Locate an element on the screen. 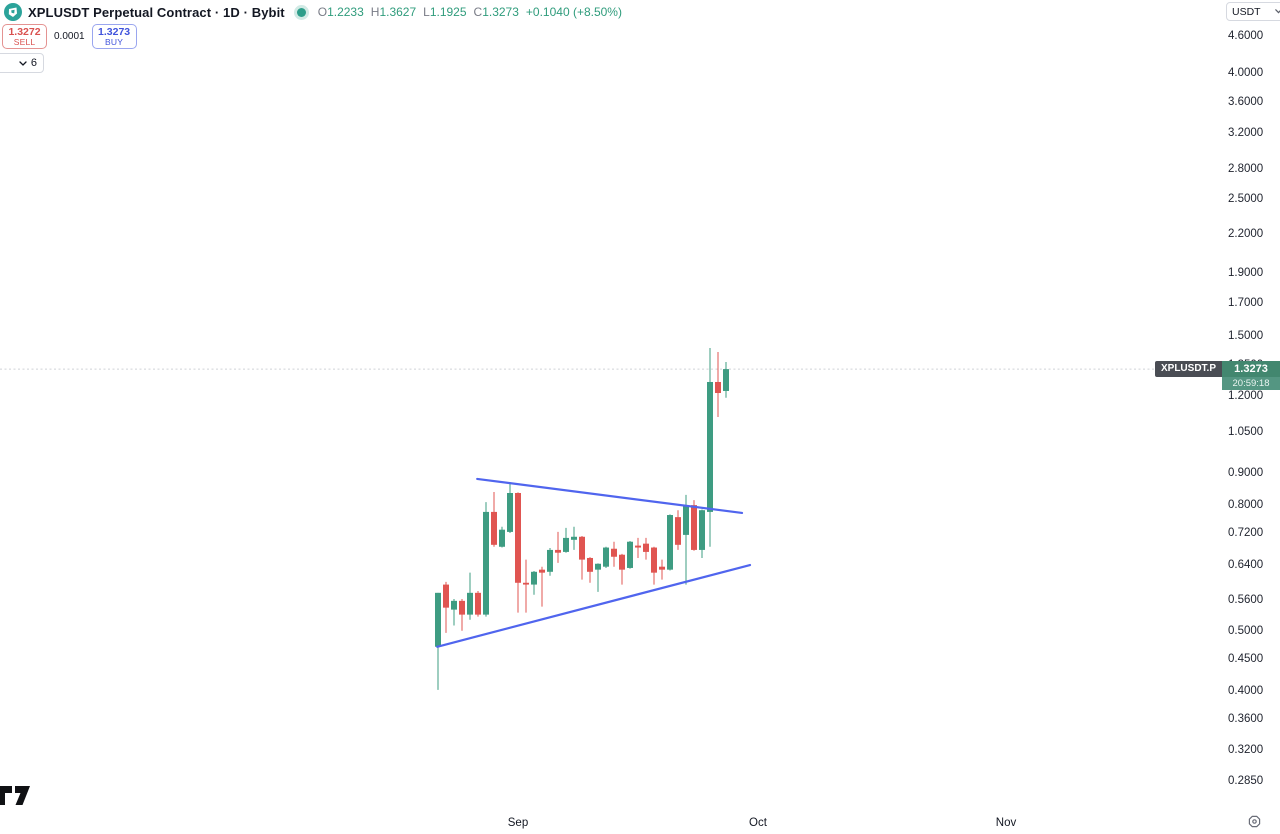 The width and height of the screenshot is (1280, 834). price-tick: 4.0000 is located at coordinates (1246, 73).